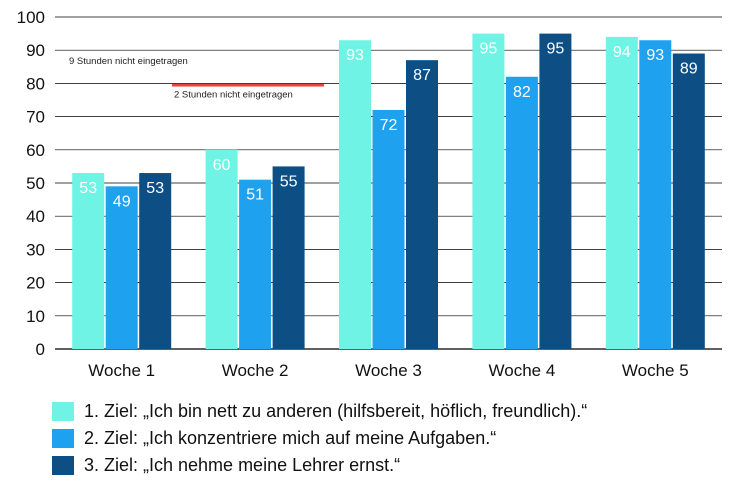 This screenshot has height=485, width=734. Describe the element at coordinates (121, 370) in the screenshot. I see `x-tick-label: Woche 1` at that location.